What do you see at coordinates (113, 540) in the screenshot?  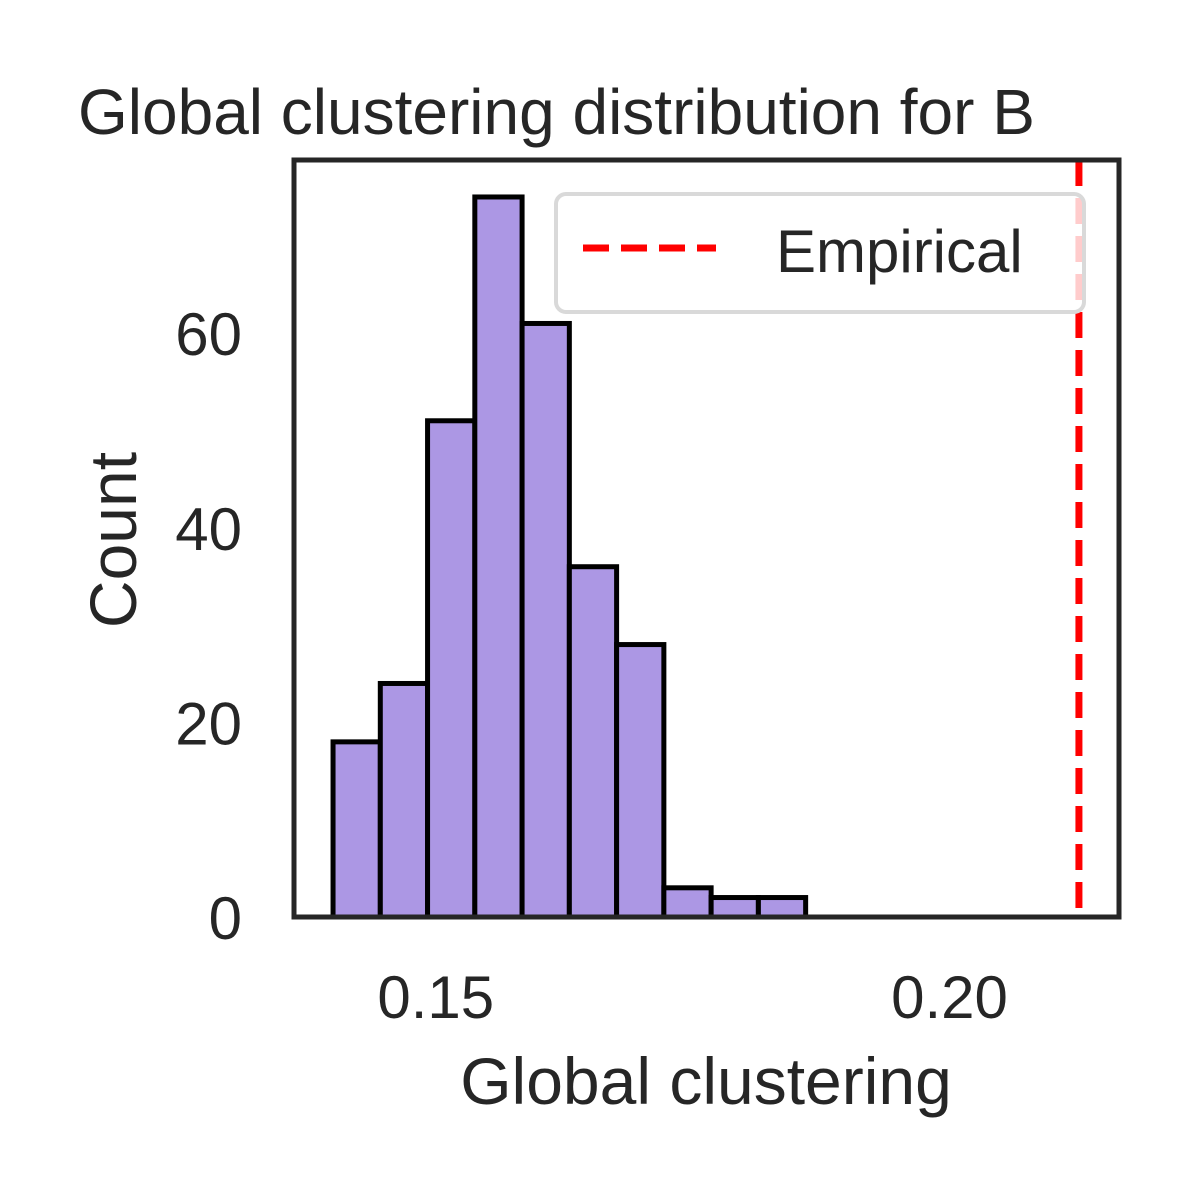 I see `y-axis-label: Count` at bounding box center [113, 540].